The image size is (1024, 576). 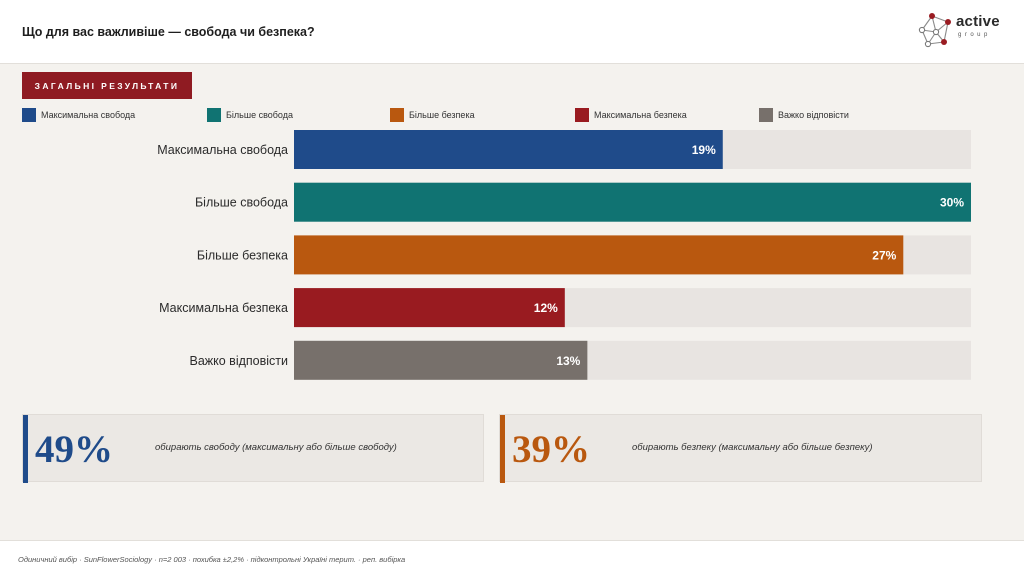 What do you see at coordinates (508, 149) in the screenshot?
I see `bar-max-freedom` at bounding box center [508, 149].